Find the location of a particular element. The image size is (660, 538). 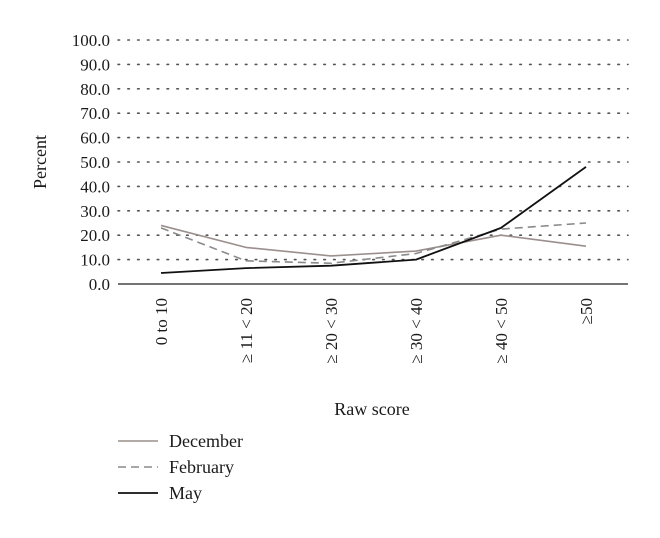

x-tick-label: 0 to 10 is located at coordinates (161, 321).